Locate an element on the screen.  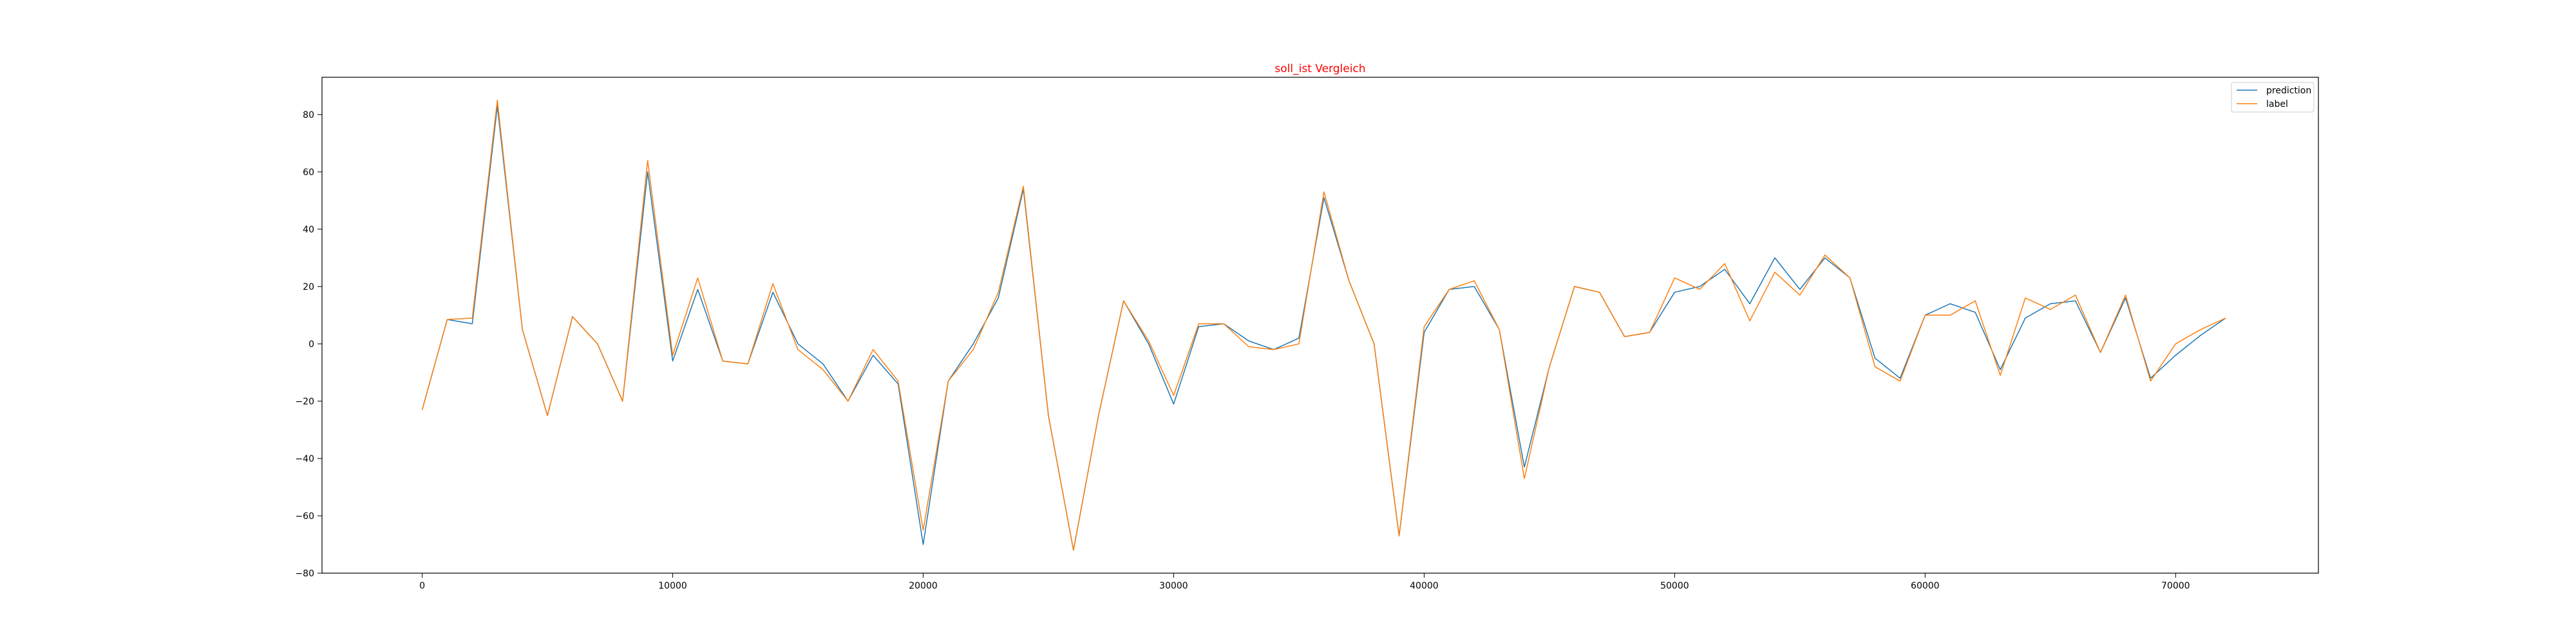
y-tick-label: 60 is located at coordinates (309, 173).